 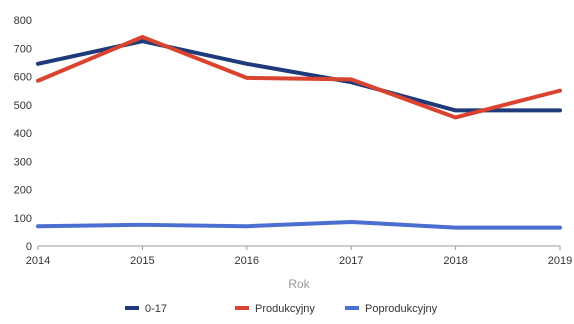 I want to click on y-axis-ticks: 0 100 200 300 400 500 600 700 800, so click(x=23, y=134).